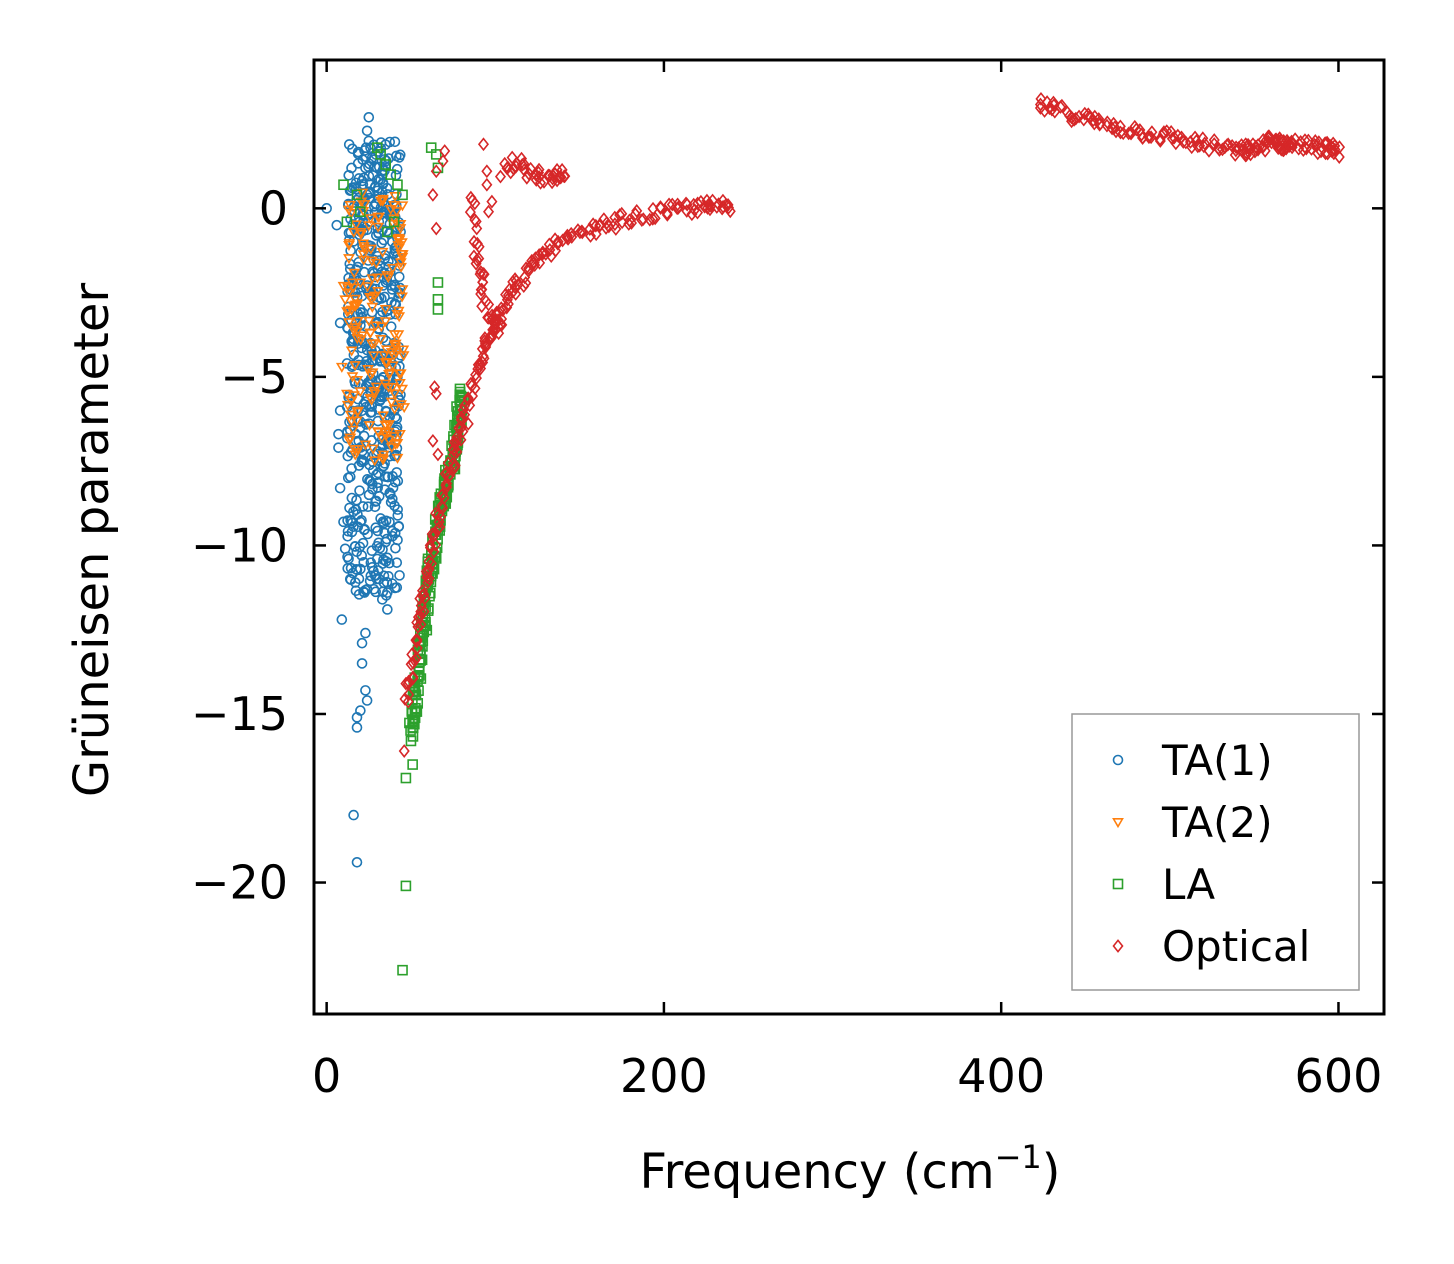 Image resolution: width=1454 pixels, height=1264 pixels. What do you see at coordinates (664, 1076) in the screenshot?
I see `x-tick-label: 200` at bounding box center [664, 1076].